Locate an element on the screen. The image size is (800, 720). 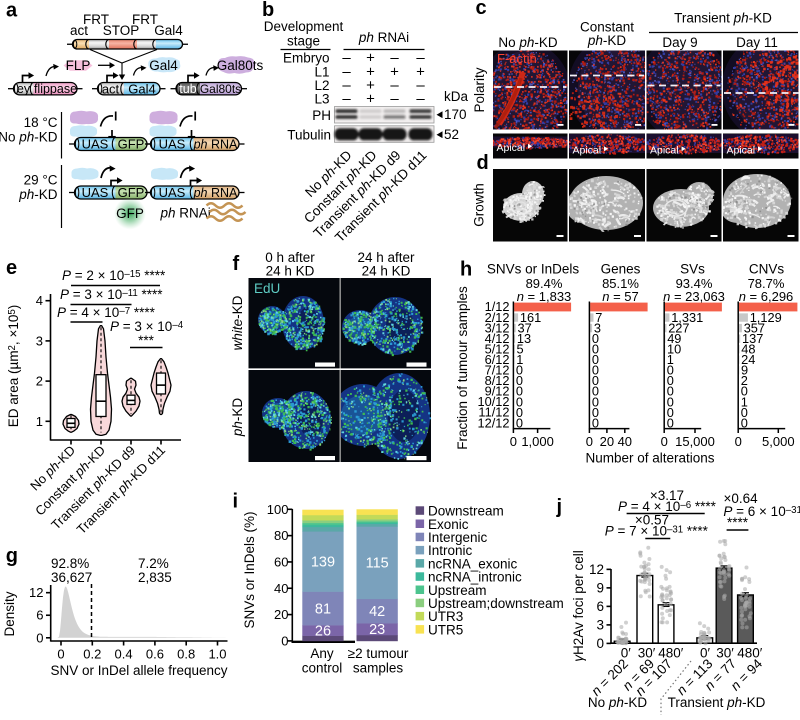
svg-text: L3 is located at coordinates (321, 99).